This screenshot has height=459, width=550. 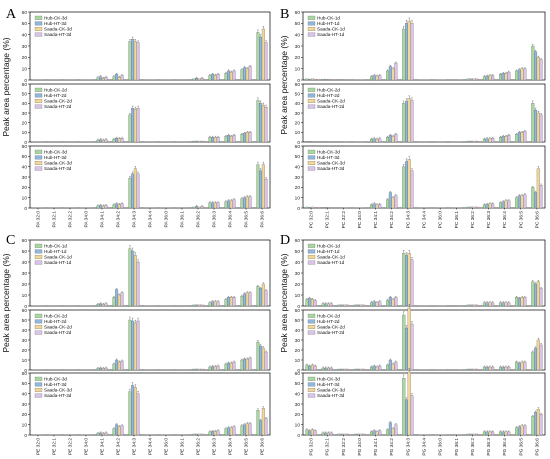 I want to click on bar-pc-36-6-s2, so click(x=536, y=66).